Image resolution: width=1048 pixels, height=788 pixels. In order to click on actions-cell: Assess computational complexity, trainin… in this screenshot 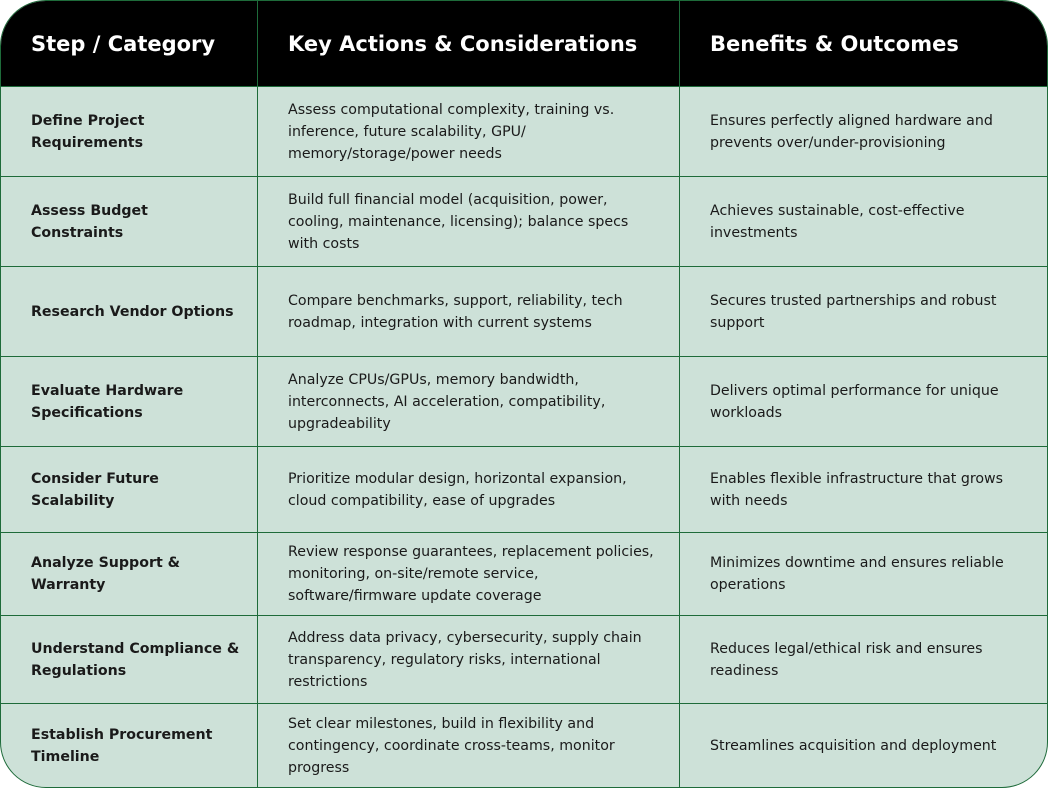, I will do `click(469, 132)`.